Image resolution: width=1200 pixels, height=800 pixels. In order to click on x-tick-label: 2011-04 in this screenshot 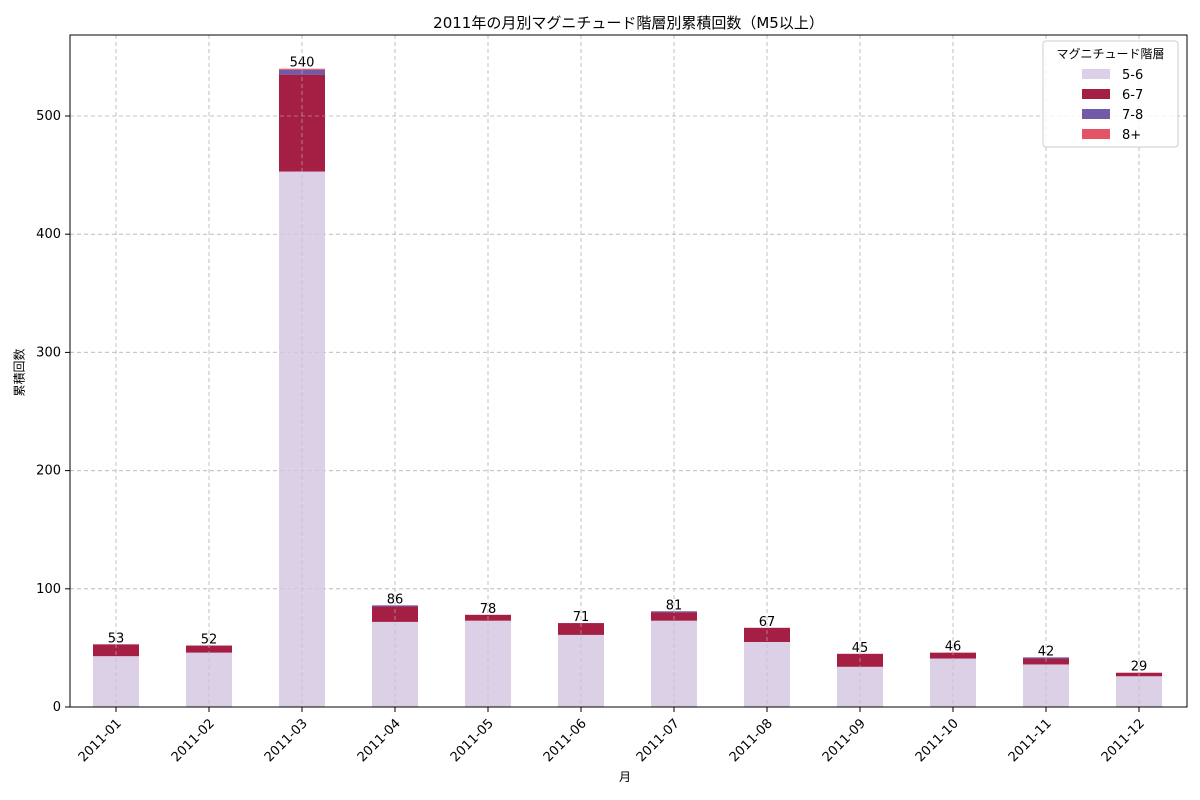, I will do `click(379, 740)`.